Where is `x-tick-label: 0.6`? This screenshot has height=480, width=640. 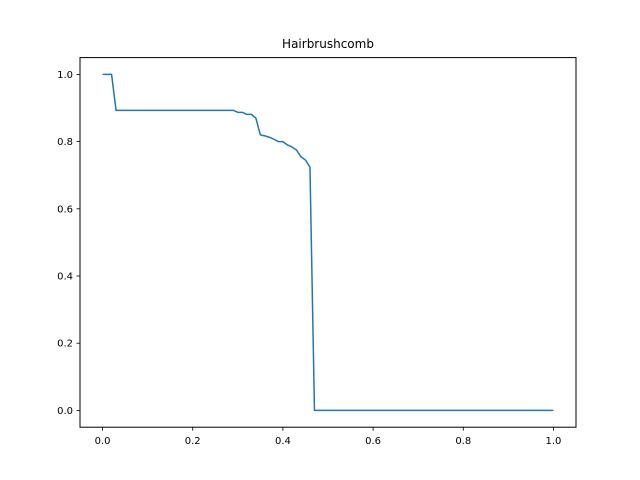
x-tick-label: 0.6 is located at coordinates (373, 441).